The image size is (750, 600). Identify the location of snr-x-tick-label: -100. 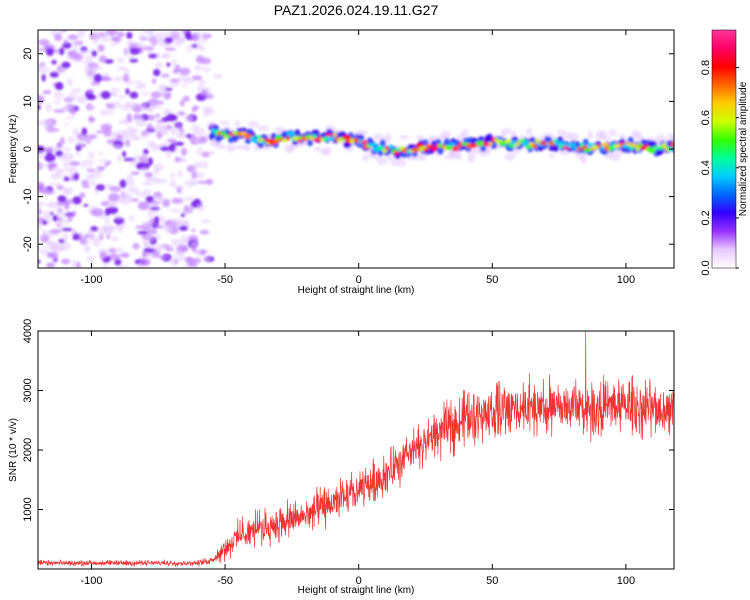
(91, 581).